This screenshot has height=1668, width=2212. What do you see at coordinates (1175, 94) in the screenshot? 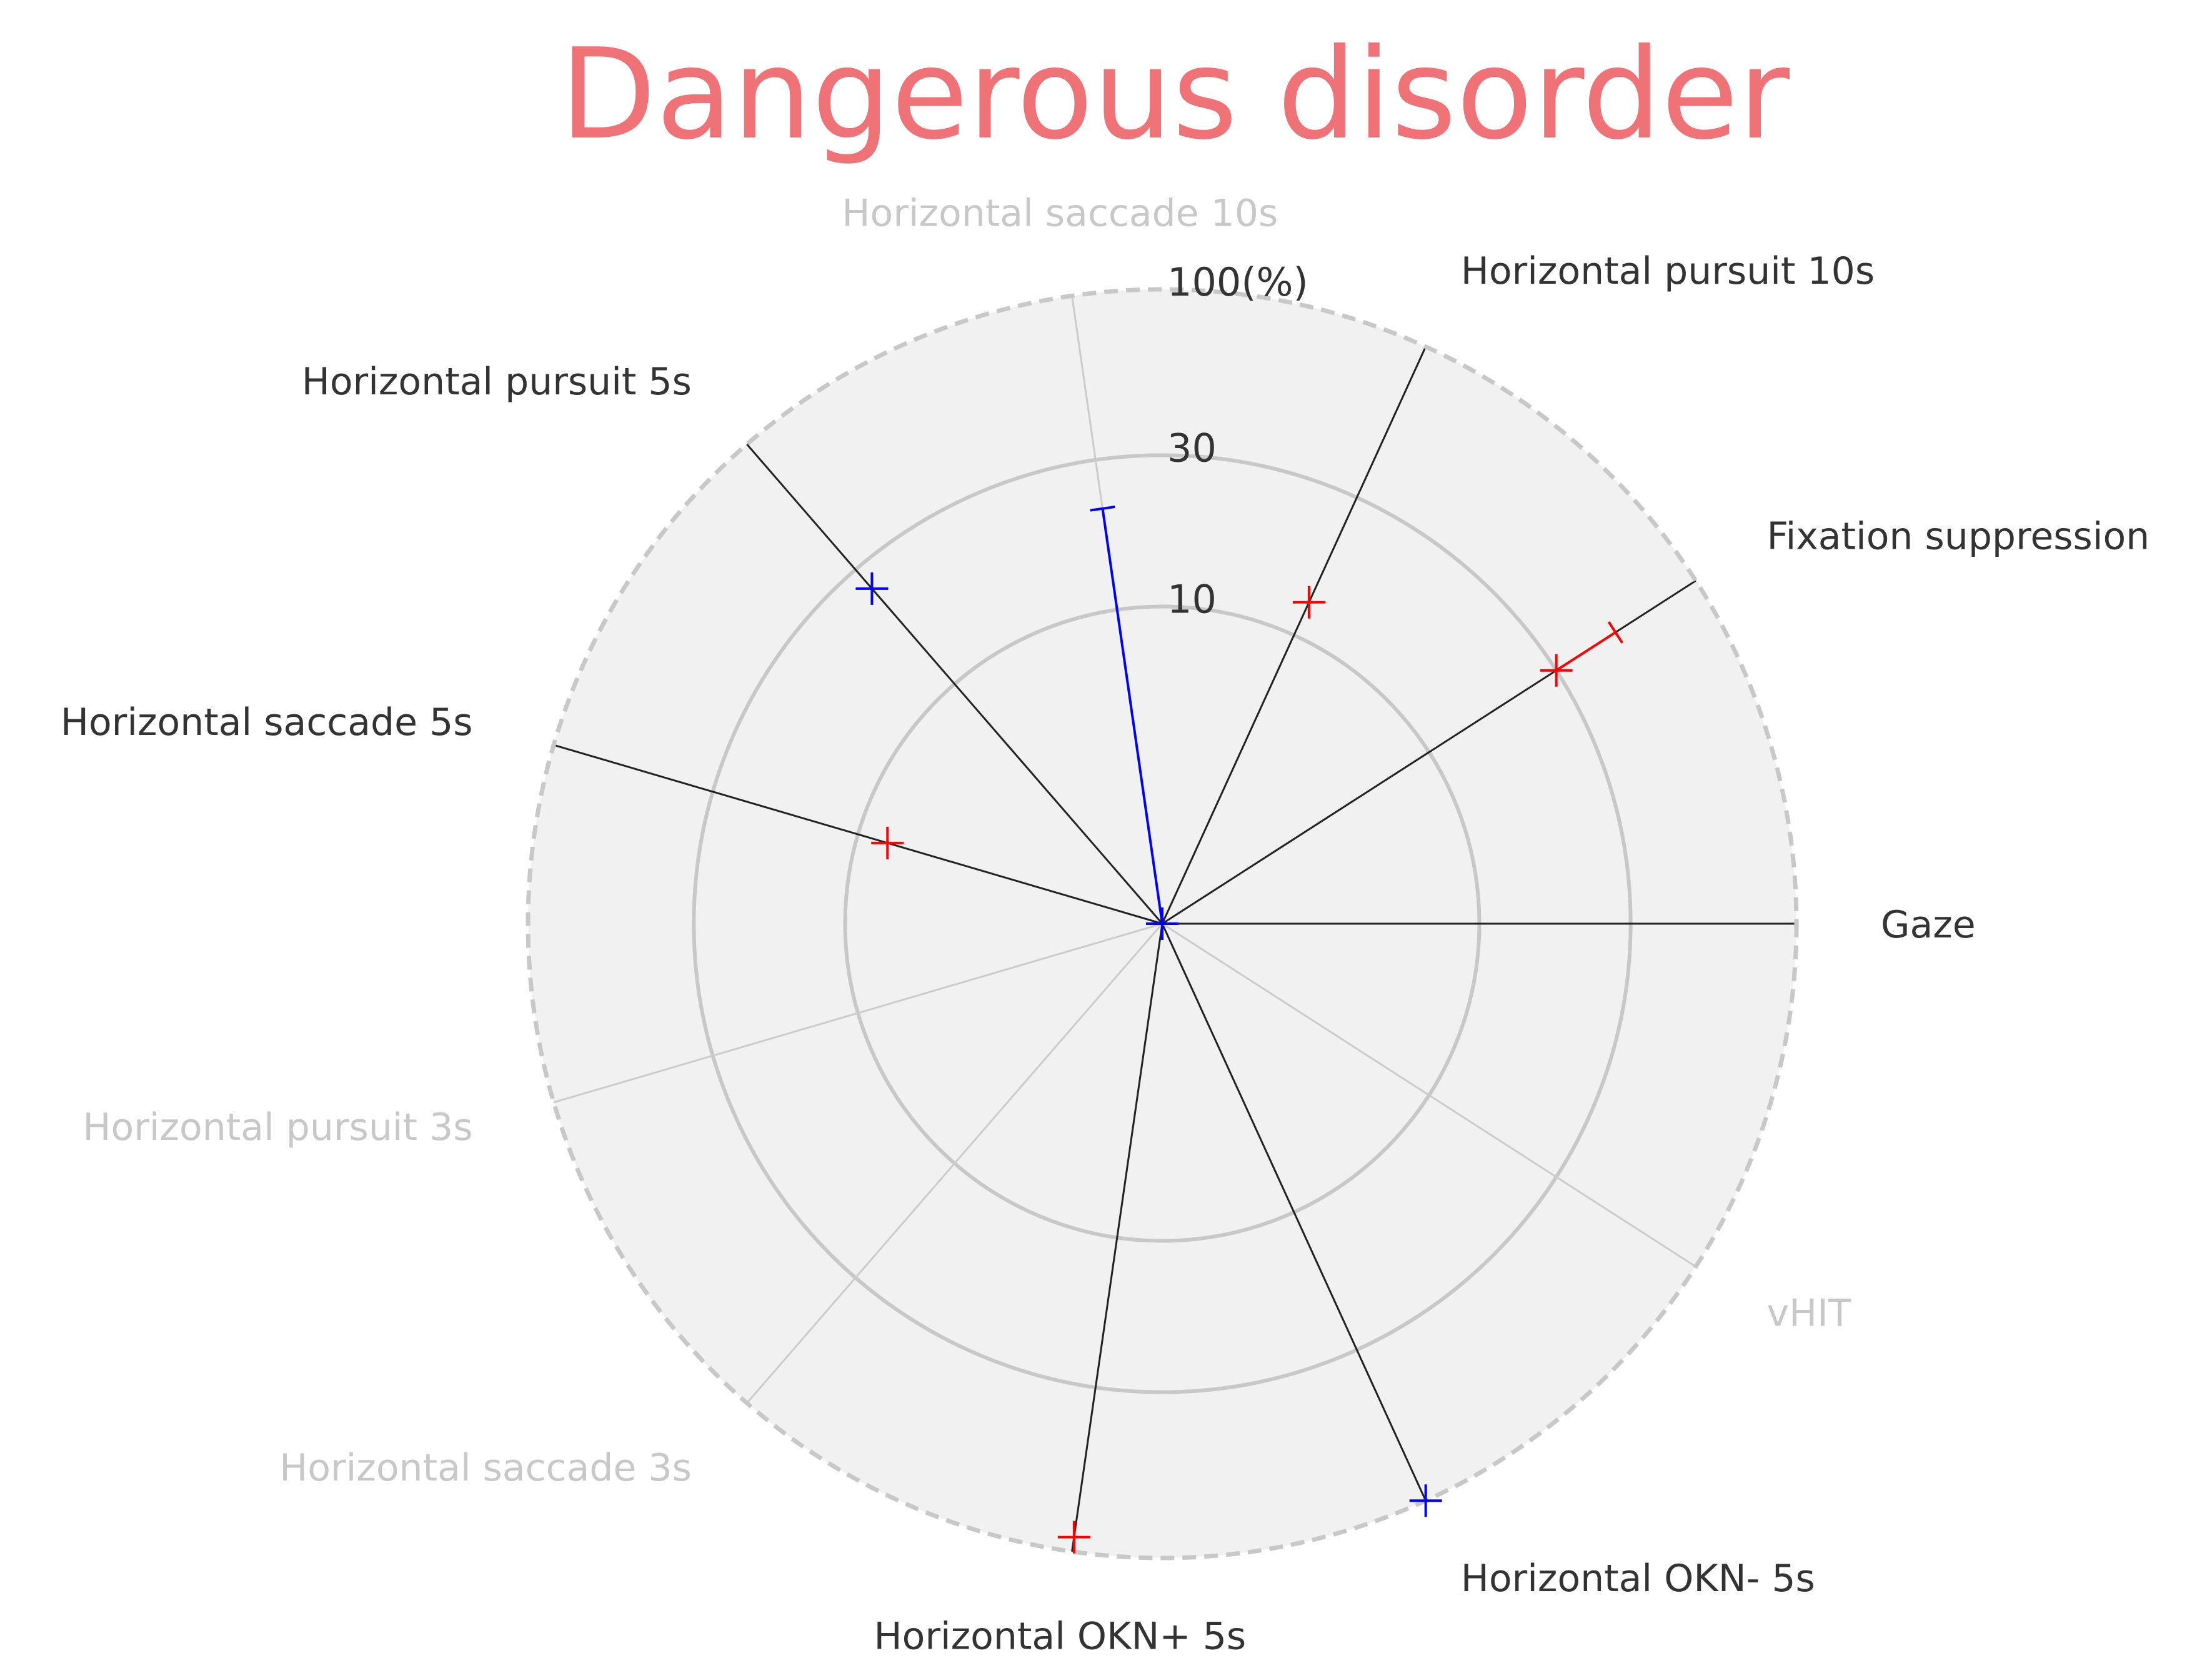
I see `chart-title: Dangerous disorder` at bounding box center [1175, 94].